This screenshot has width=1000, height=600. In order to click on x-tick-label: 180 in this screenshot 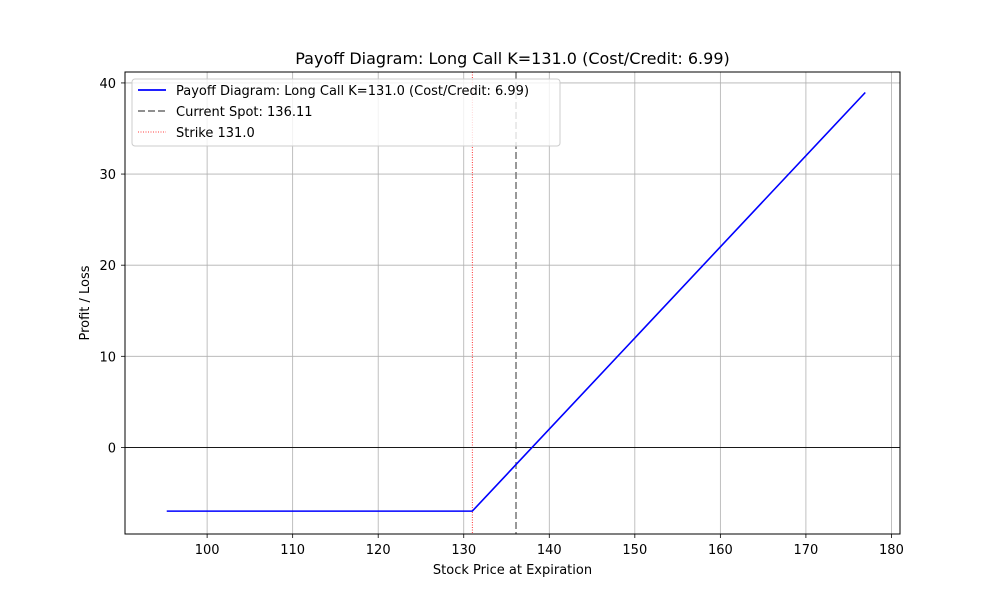, I will do `click(891, 550)`.